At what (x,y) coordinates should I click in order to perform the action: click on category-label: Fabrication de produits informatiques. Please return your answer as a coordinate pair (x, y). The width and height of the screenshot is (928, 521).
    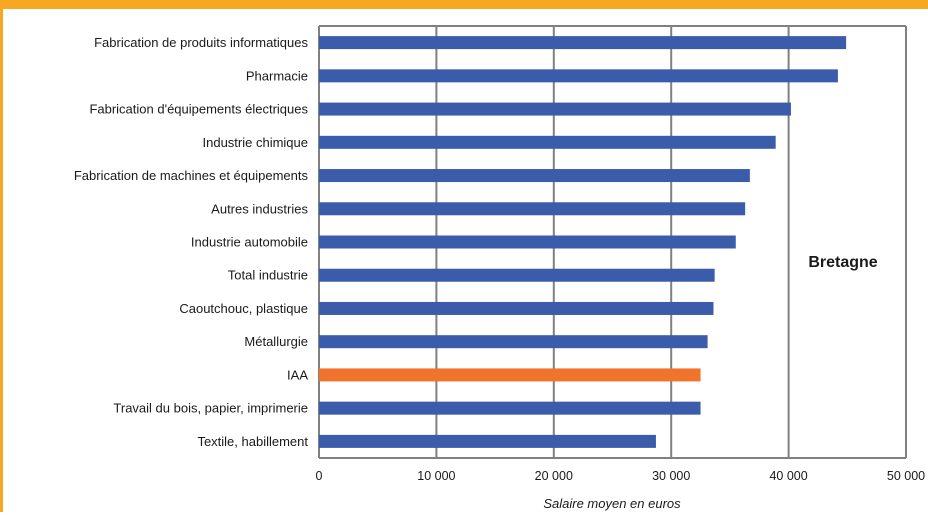
    Looking at the image, I should click on (201, 42).